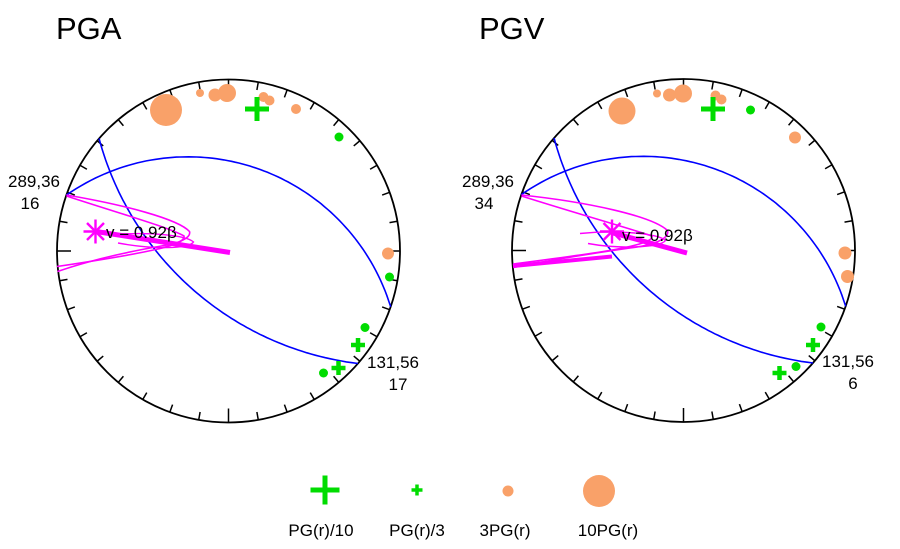 This screenshot has width=900, height=549. What do you see at coordinates (488, 181) in the screenshot?
I see `pgv-plane1-strike-dip: 289,36` at bounding box center [488, 181].